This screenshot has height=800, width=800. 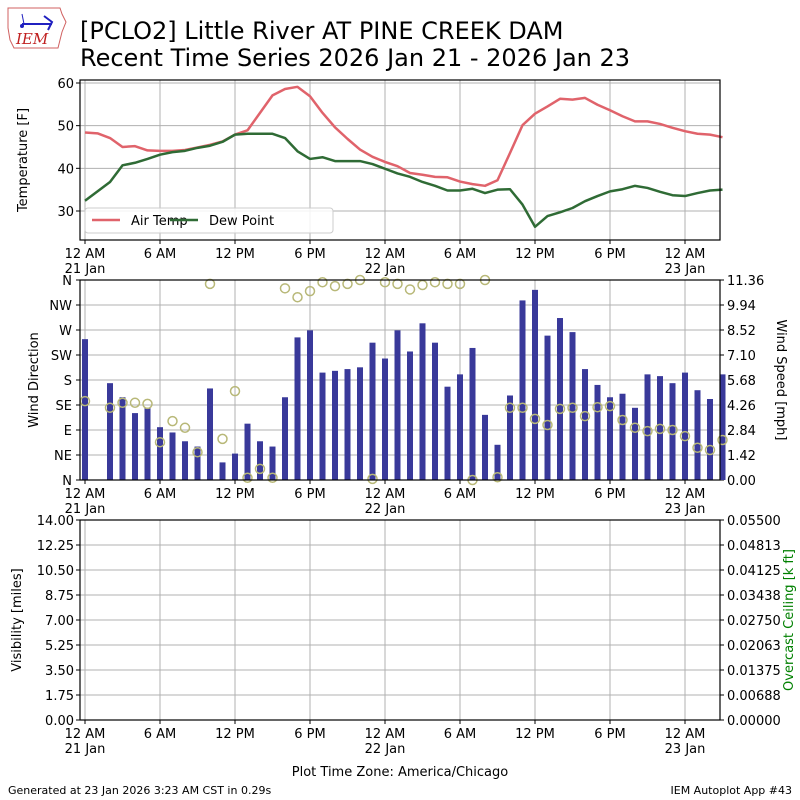 I want to click on series-line-air-temp, so click(x=403, y=136).